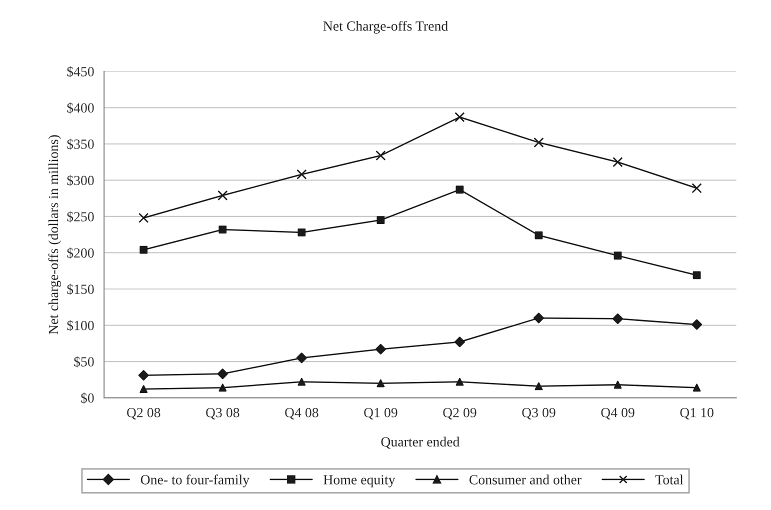 This screenshot has width=771, height=510. What do you see at coordinates (80, 216) in the screenshot?
I see `y-tick-label: $250` at bounding box center [80, 216].